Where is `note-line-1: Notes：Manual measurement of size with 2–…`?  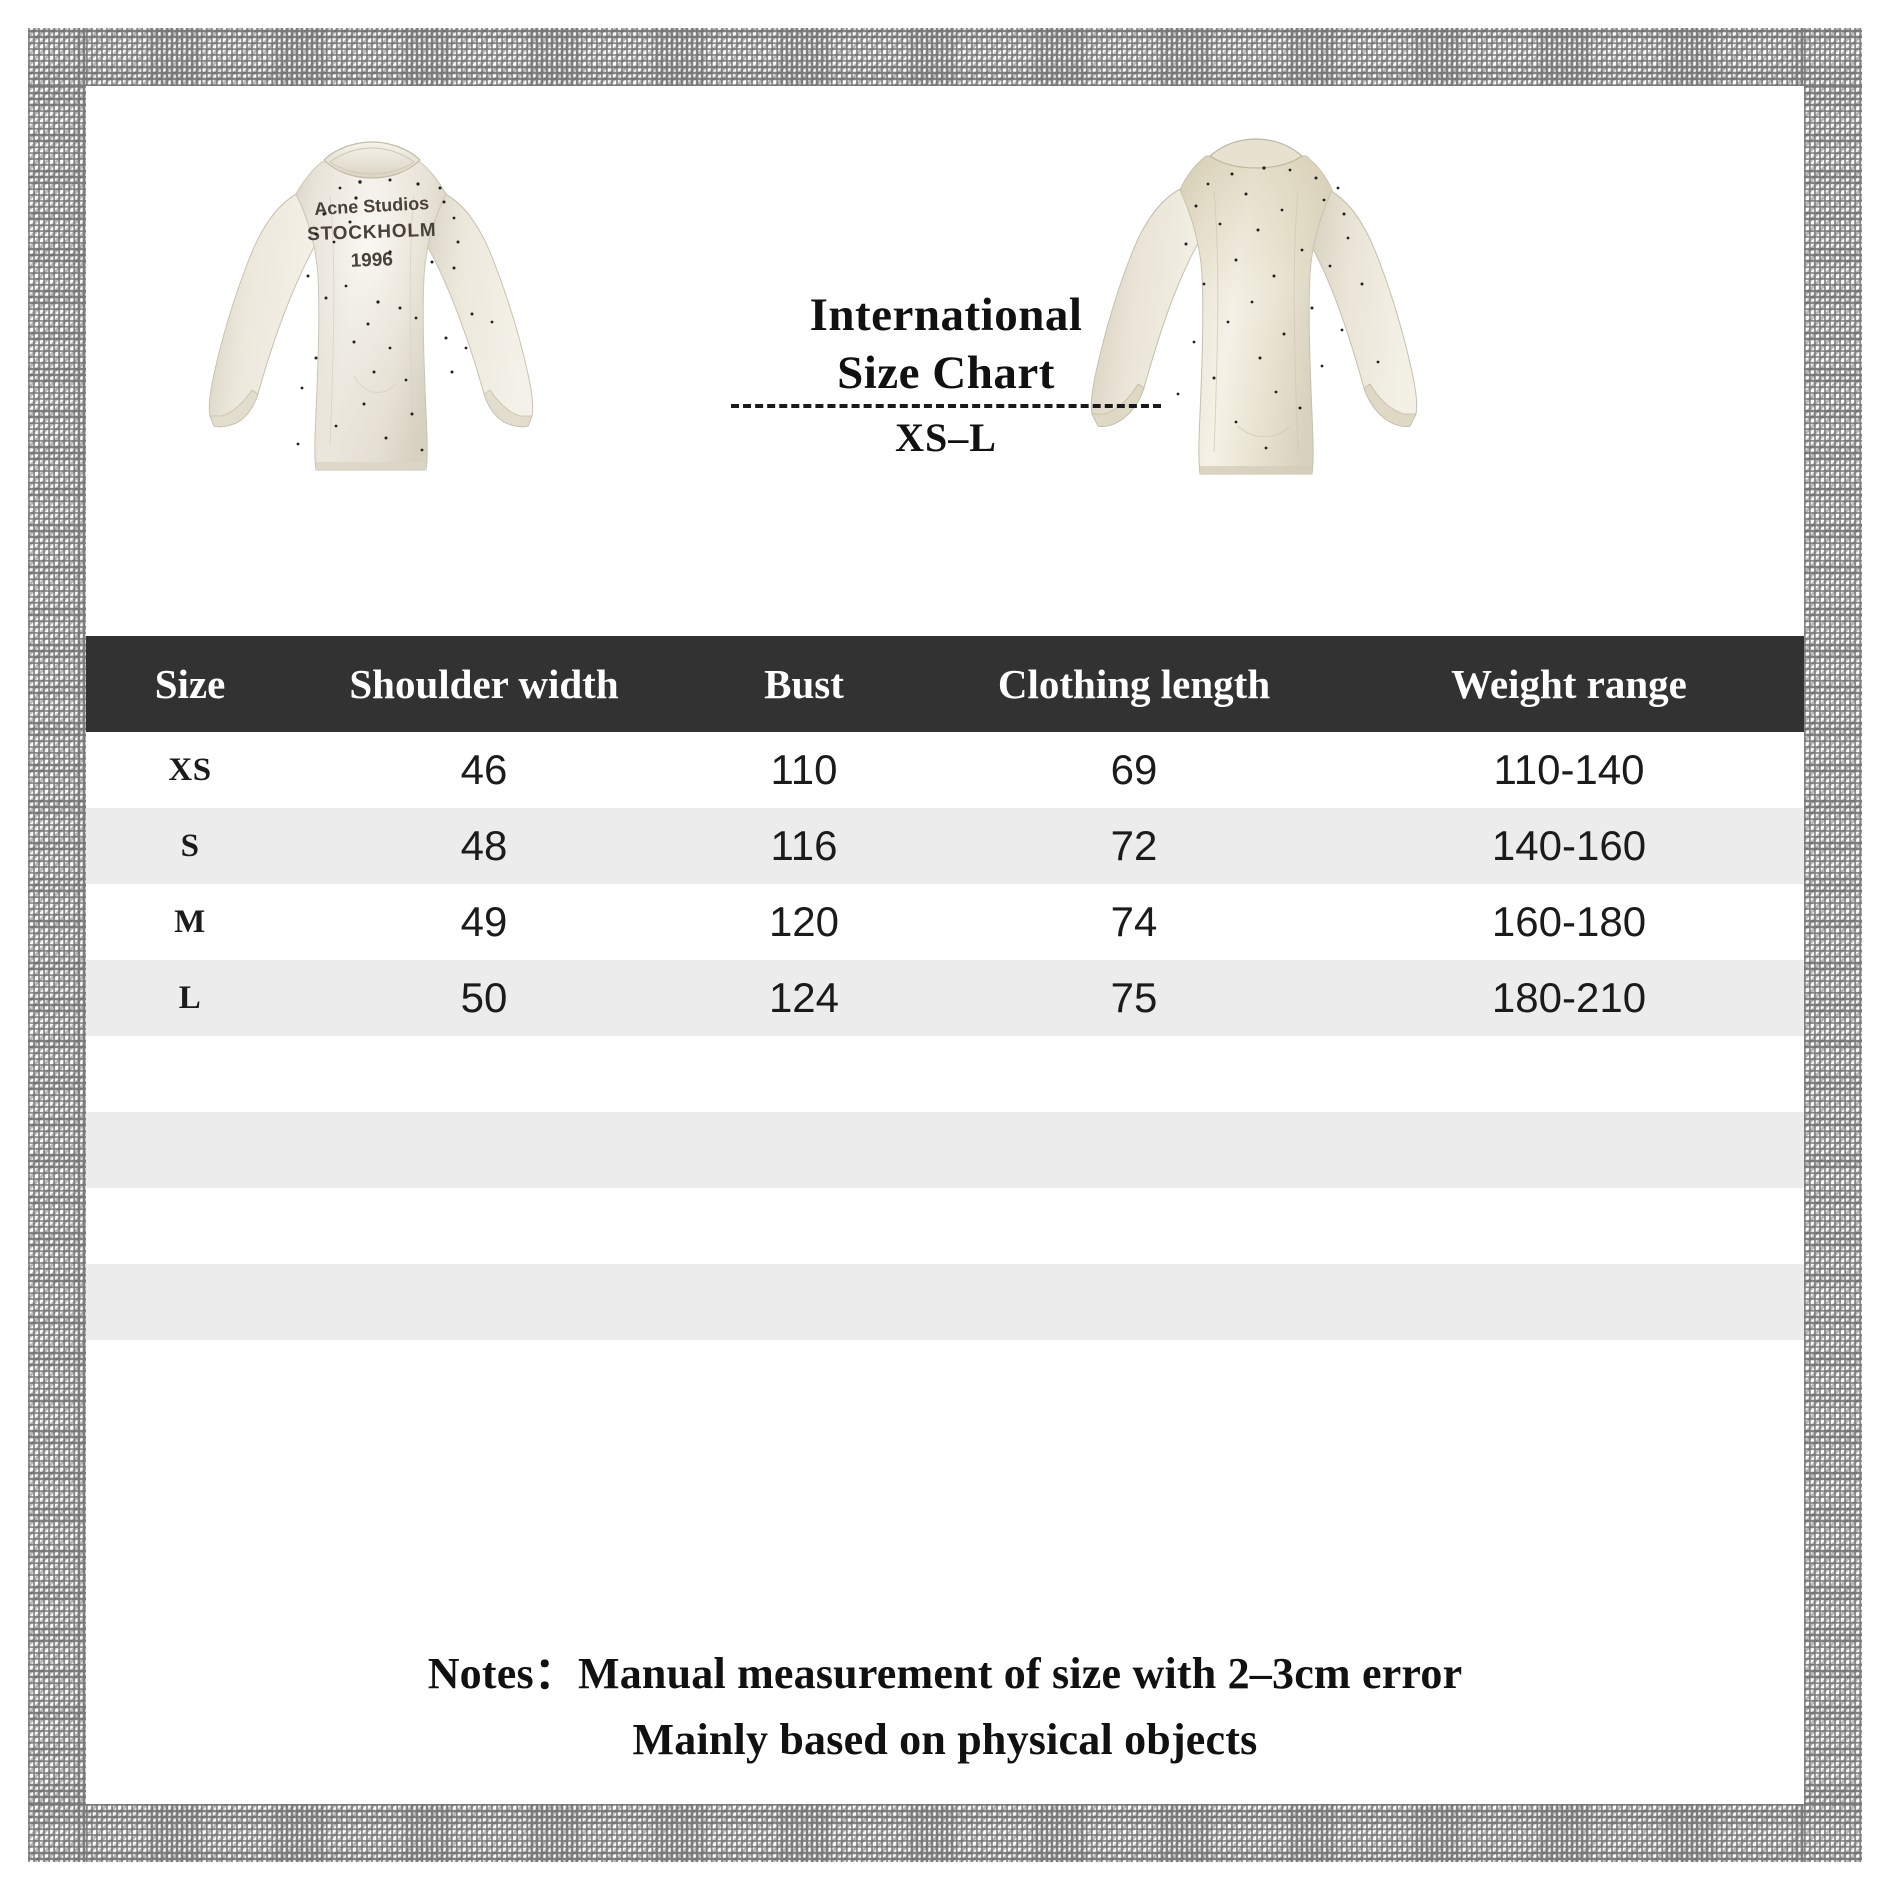
note-line-1: Notes：Manual measurement of size with 2–… is located at coordinates (945, 1673).